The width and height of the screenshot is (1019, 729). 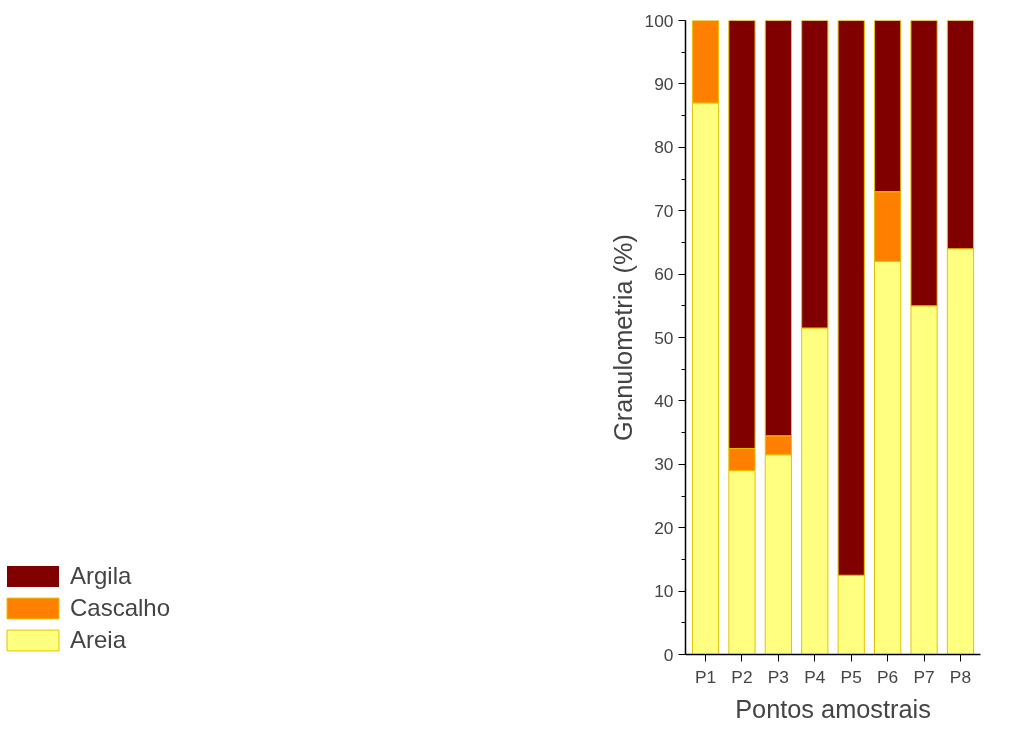 What do you see at coordinates (742, 676) in the screenshot?
I see `x-tick-label: P2` at bounding box center [742, 676].